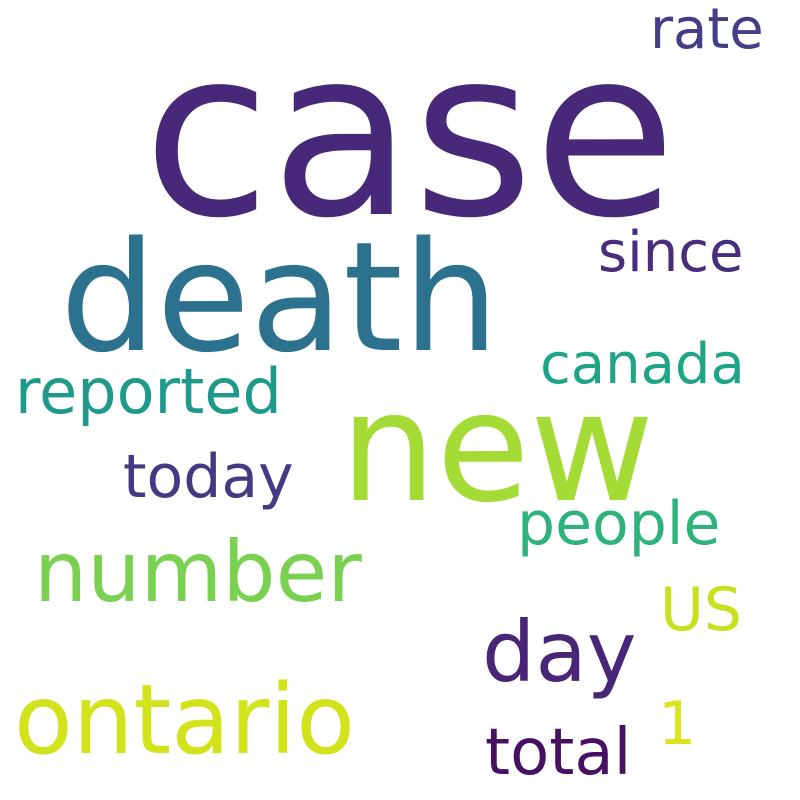  I want to click on word-us: US, so click(701, 610).